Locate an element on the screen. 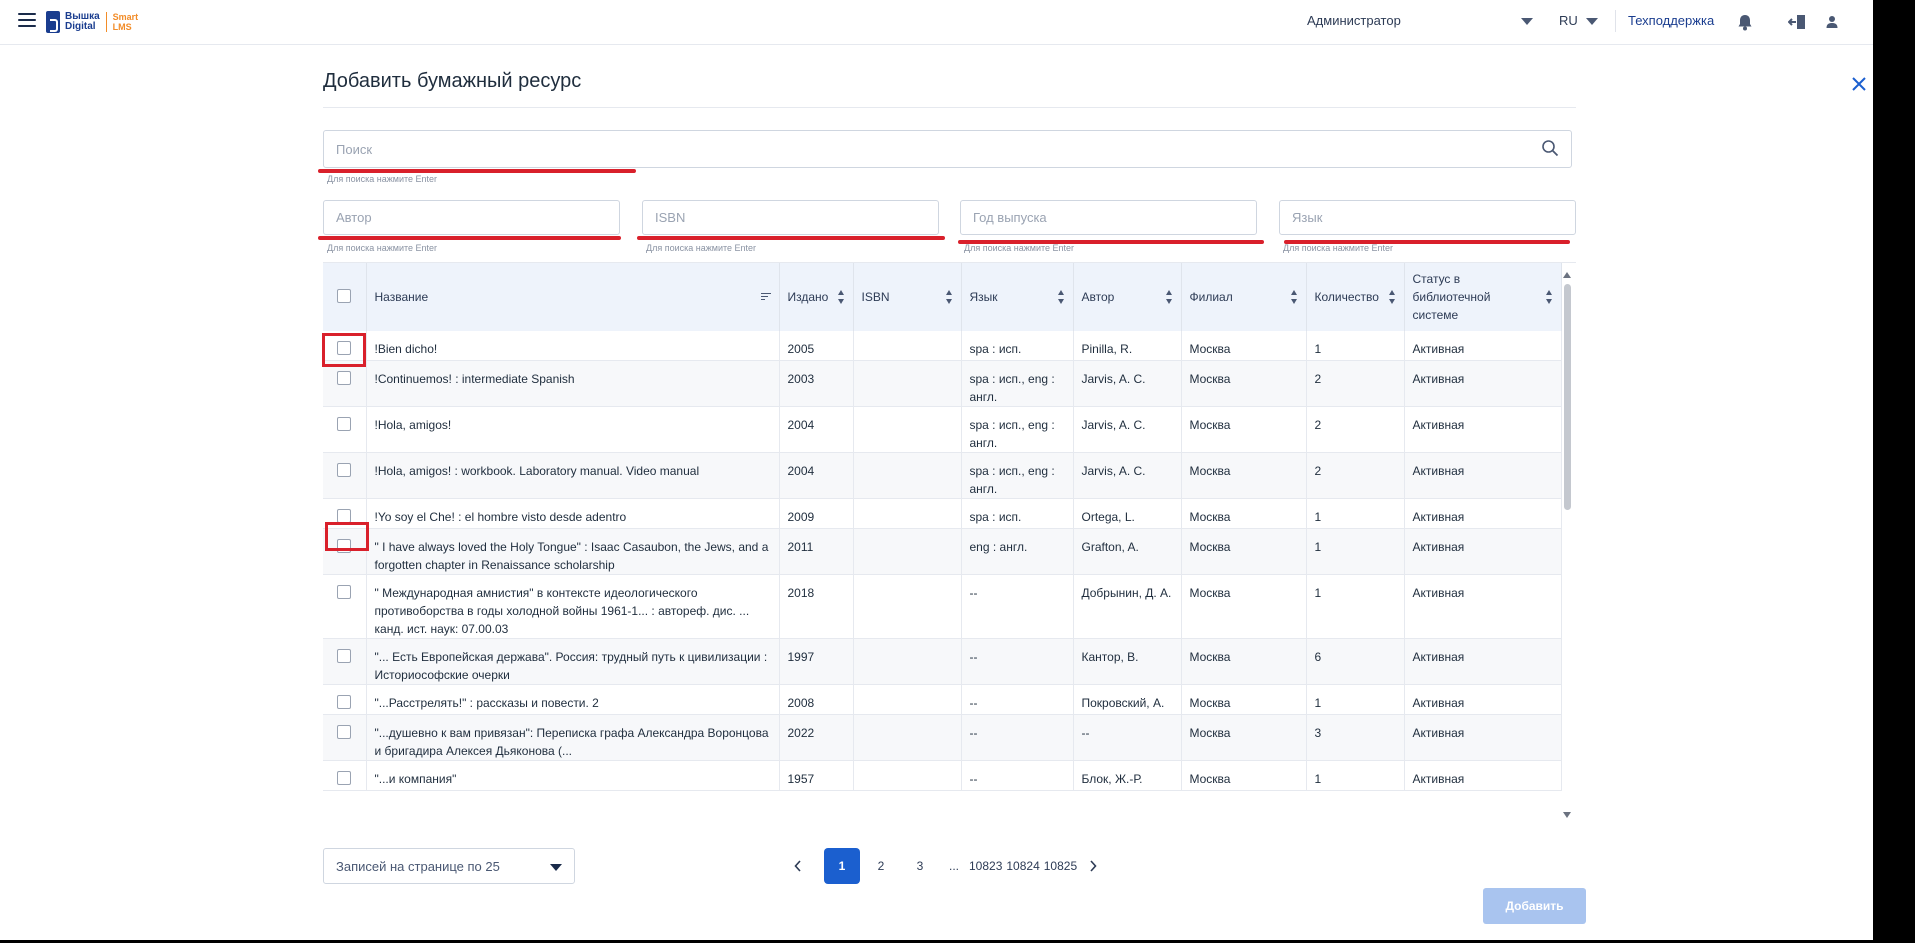 The height and width of the screenshot is (943, 1915). page-button: 3 is located at coordinates (920, 866).